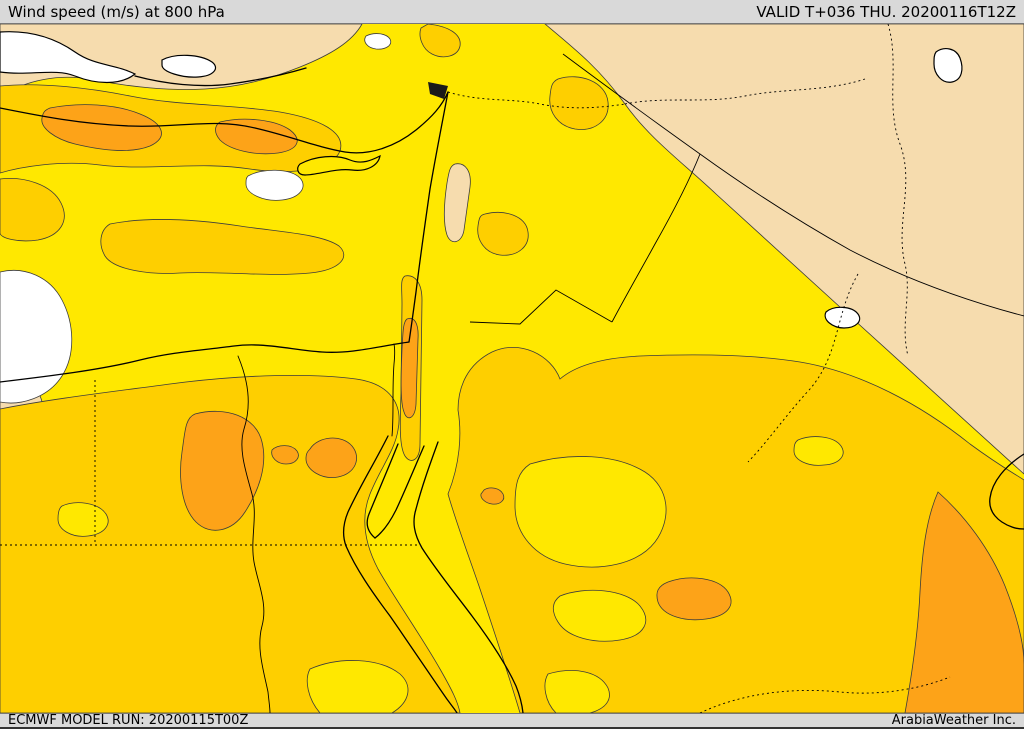 Image resolution: width=1024 pixels, height=729 pixels. I want to click on calm-patch-mediterranean, so click(36, 337).